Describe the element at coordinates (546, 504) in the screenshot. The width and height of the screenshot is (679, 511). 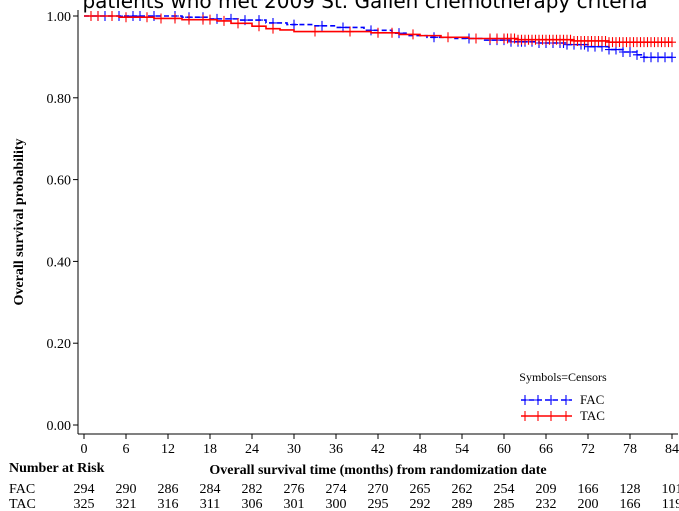
I see `risk-value: 232` at that location.